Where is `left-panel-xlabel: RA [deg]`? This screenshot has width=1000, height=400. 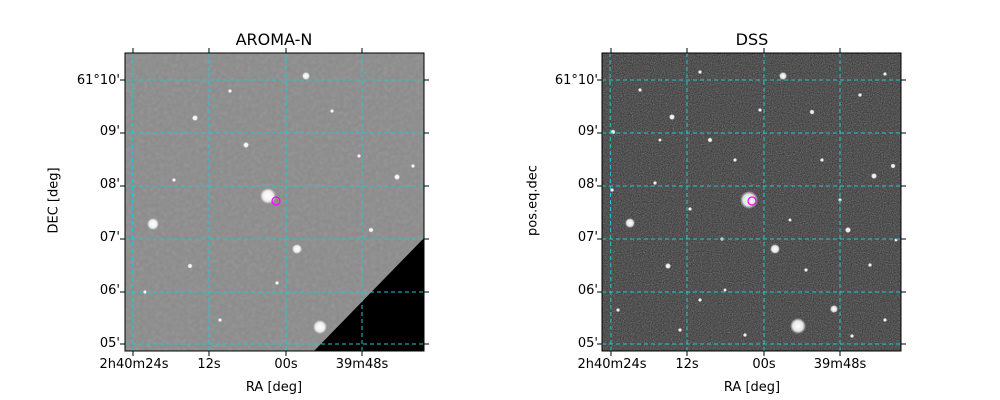
left-panel-xlabel: RA [deg] is located at coordinates (274, 387).